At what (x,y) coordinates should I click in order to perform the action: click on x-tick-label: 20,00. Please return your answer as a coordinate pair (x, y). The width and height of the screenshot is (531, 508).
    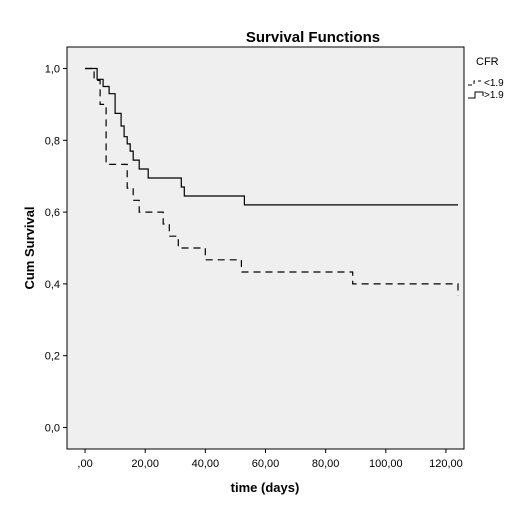
    Looking at the image, I should click on (145, 464).